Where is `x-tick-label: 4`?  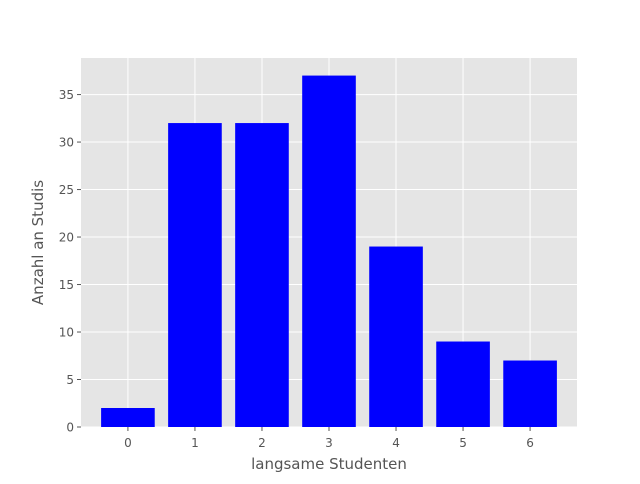 x-tick-label: 4 is located at coordinates (396, 443).